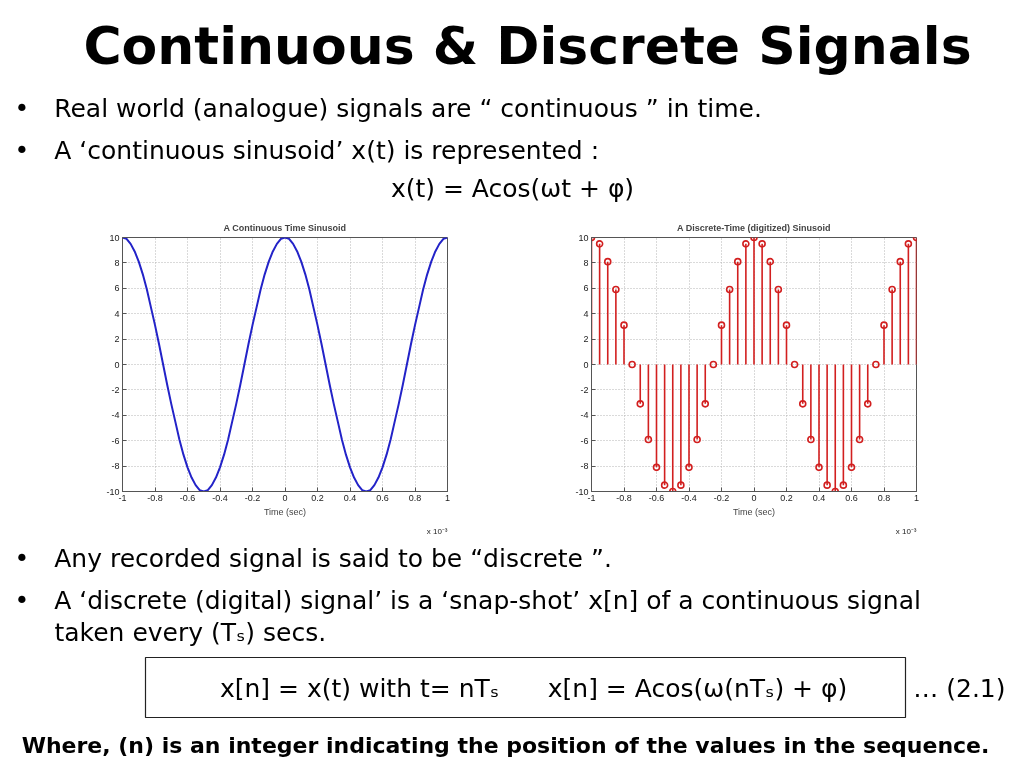 Image resolution: width=1024 pixels, height=768 pixels. Describe the element at coordinates (307, 150) in the screenshot. I see `text: • A ‘continuous sinusoid’ x(t) is represented :` at that location.